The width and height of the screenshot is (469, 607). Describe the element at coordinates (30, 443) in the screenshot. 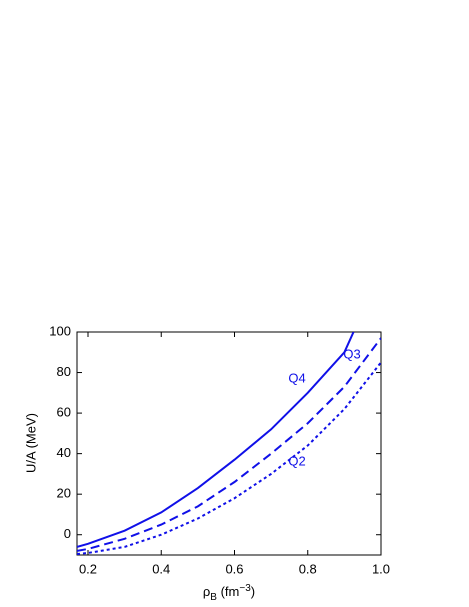

I see `y-axis-label: U/A (MeV)` at that location.